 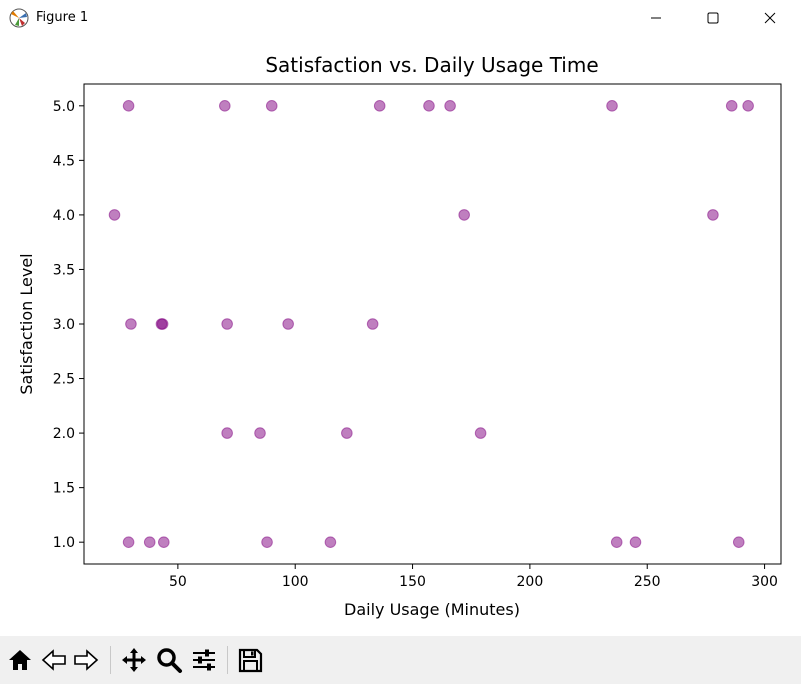 What do you see at coordinates (400, 18) in the screenshot?
I see `window-titlebar: Figure 1` at bounding box center [400, 18].